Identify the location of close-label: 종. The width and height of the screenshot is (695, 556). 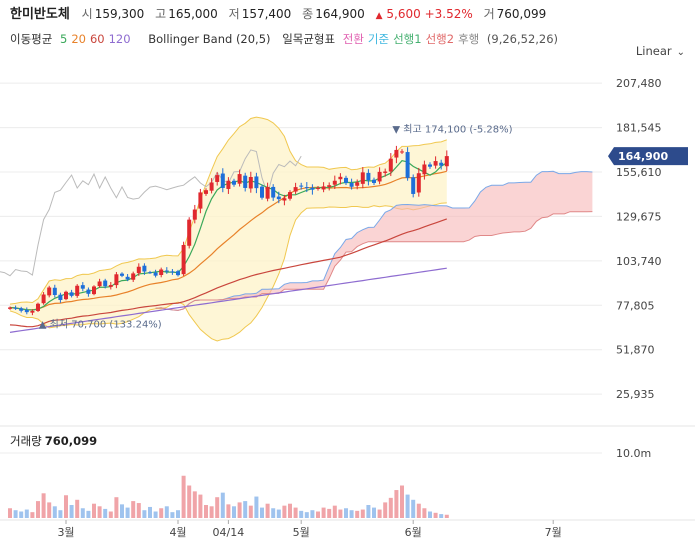
(308, 14).